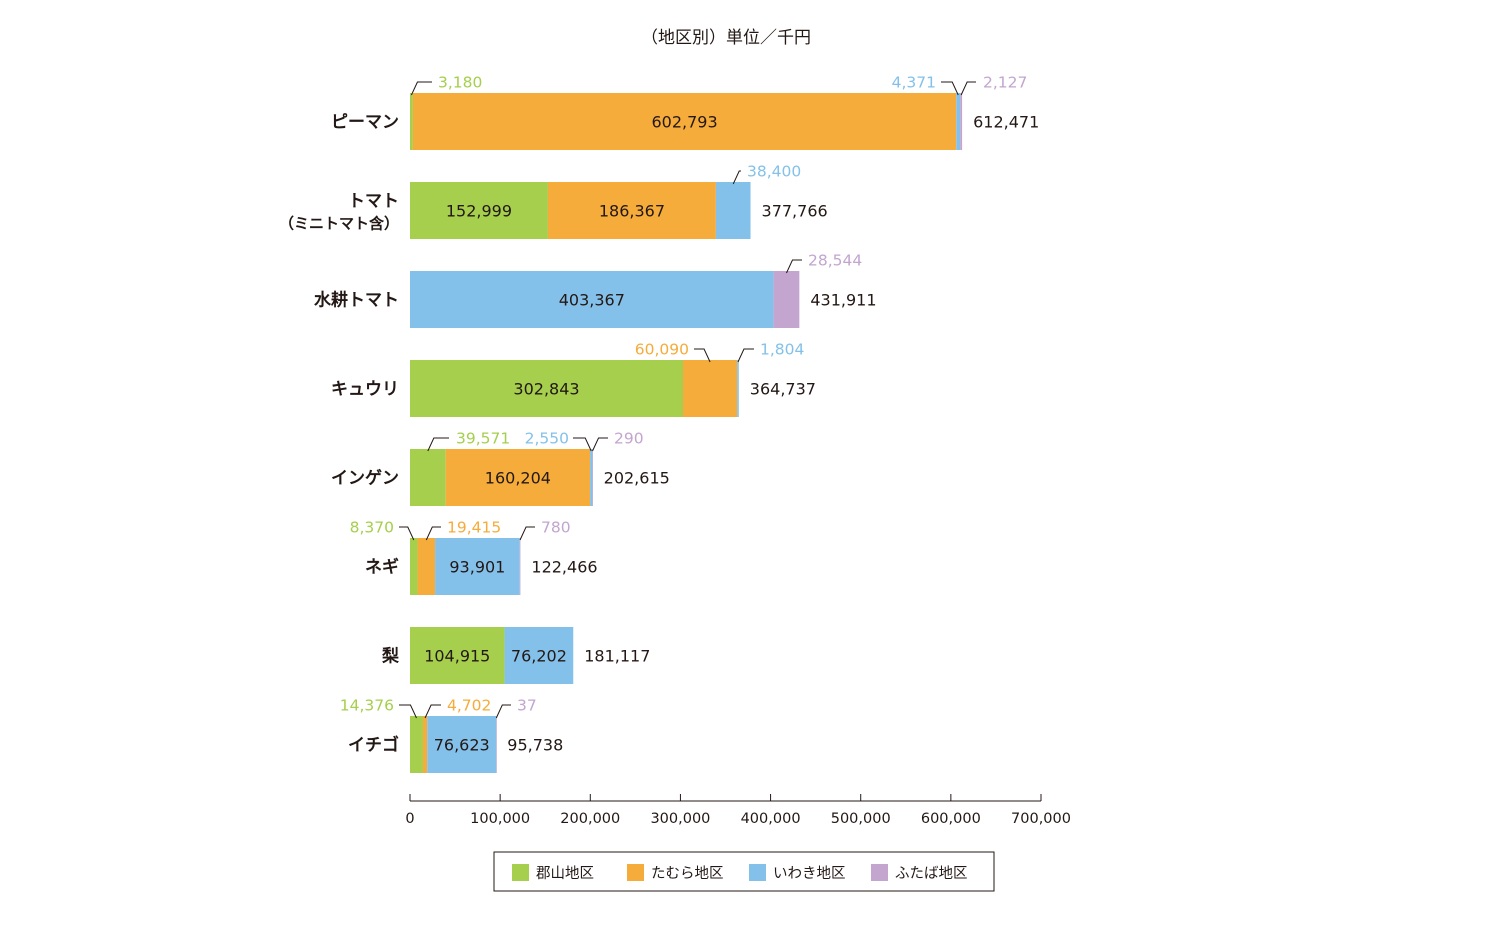 The height and width of the screenshot is (930, 1489). What do you see at coordinates (914, 83) in the screenshot?
I see `callout-value-label: 4,371` at bounding box center [914, 83].